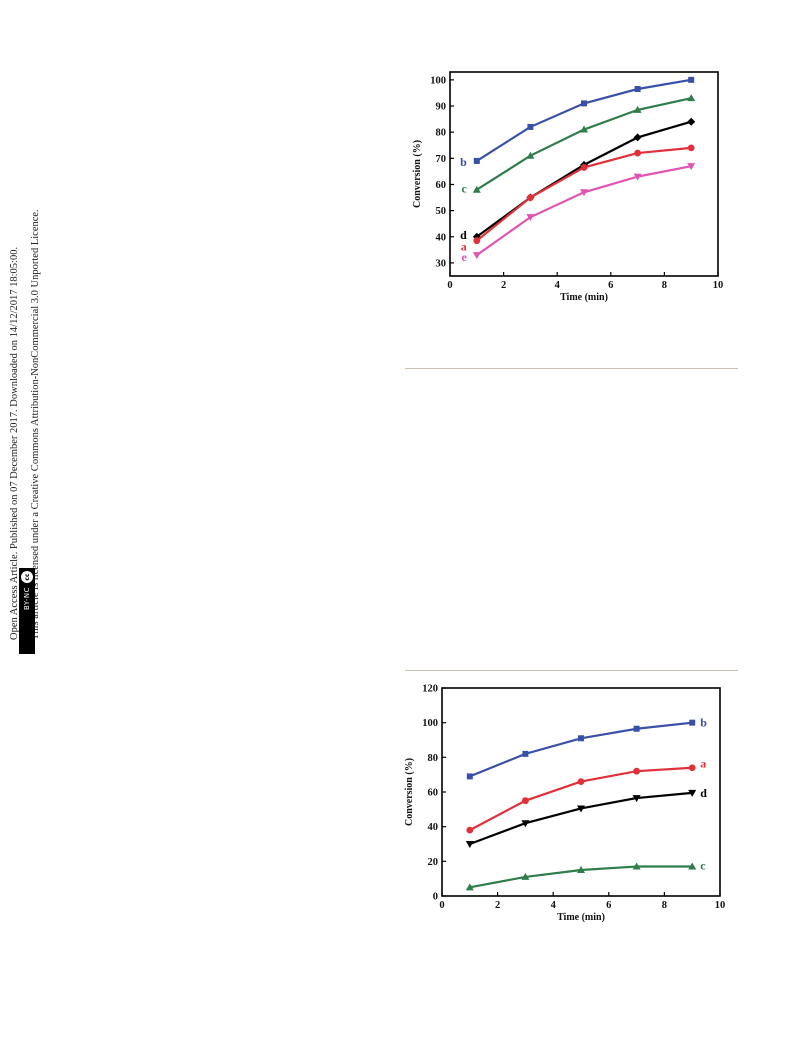 The width and height of the screenshot is (793, 1039). I want to click on y-tick-label: 30, so click(441, 263).